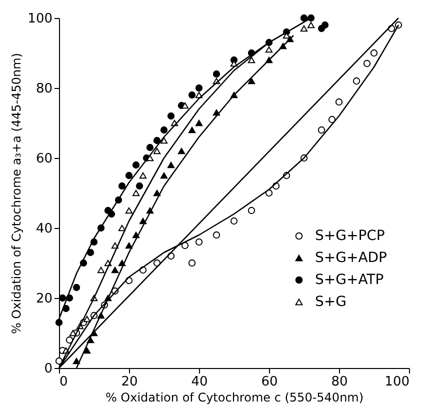 This screenshot has width=445, height=420. Describe the element at coordinates (349, 280) in the screenshot. I see `legend-label: S+G+ATP` at that location.